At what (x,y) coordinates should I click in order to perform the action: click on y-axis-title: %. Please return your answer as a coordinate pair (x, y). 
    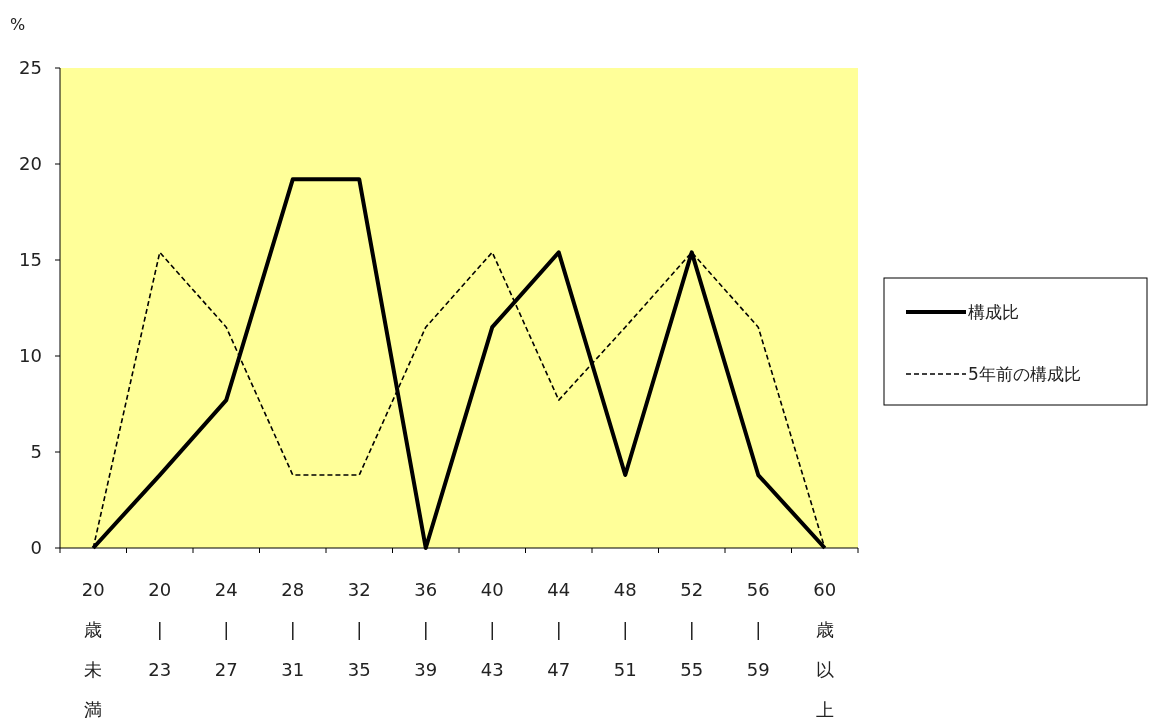
    Looking at the image, I should click on (18, 24).